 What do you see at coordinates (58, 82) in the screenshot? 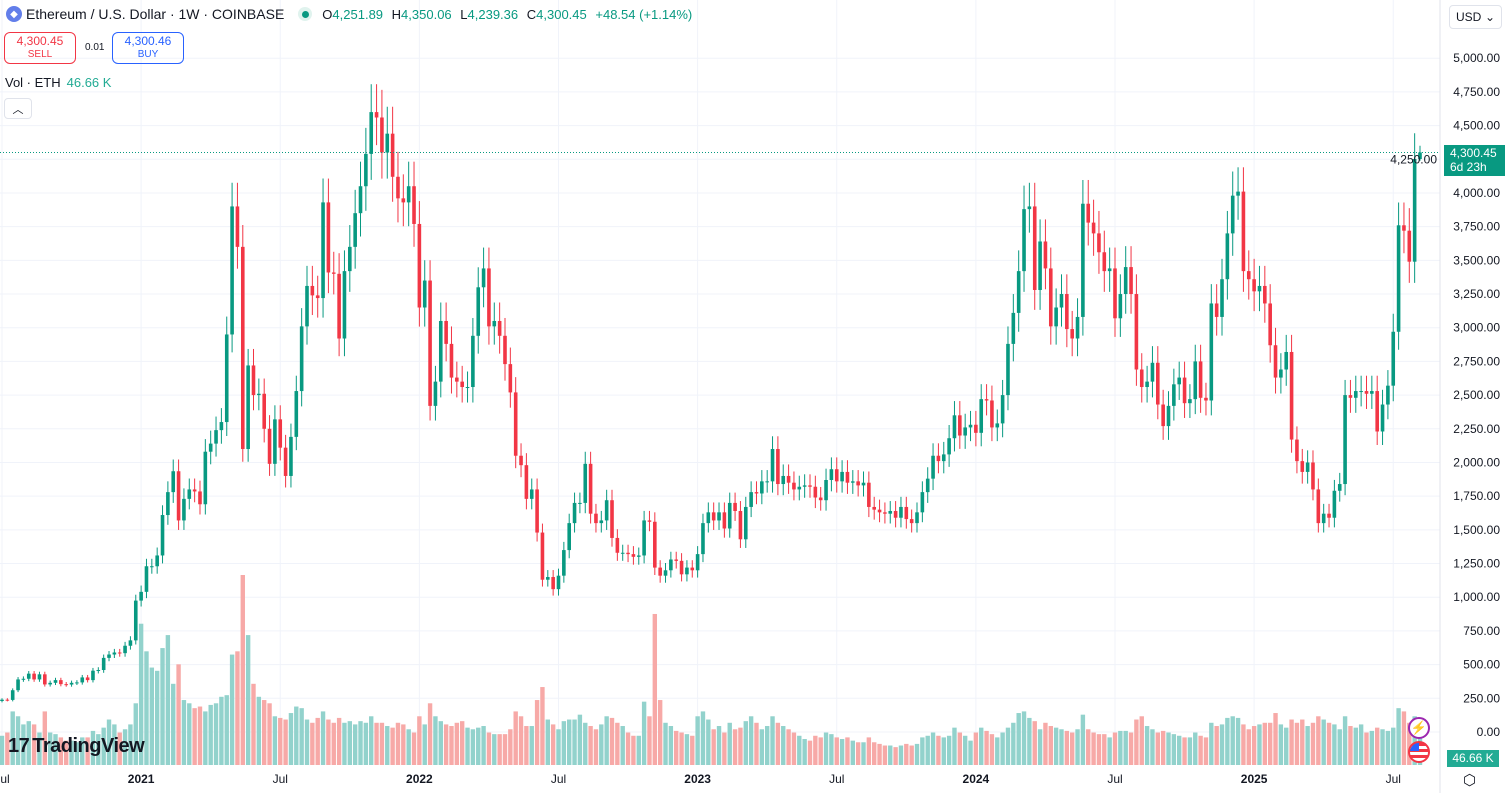
I see `volume-legend: Vol · ETH 46.66 K` at bounding box center [58, 82].